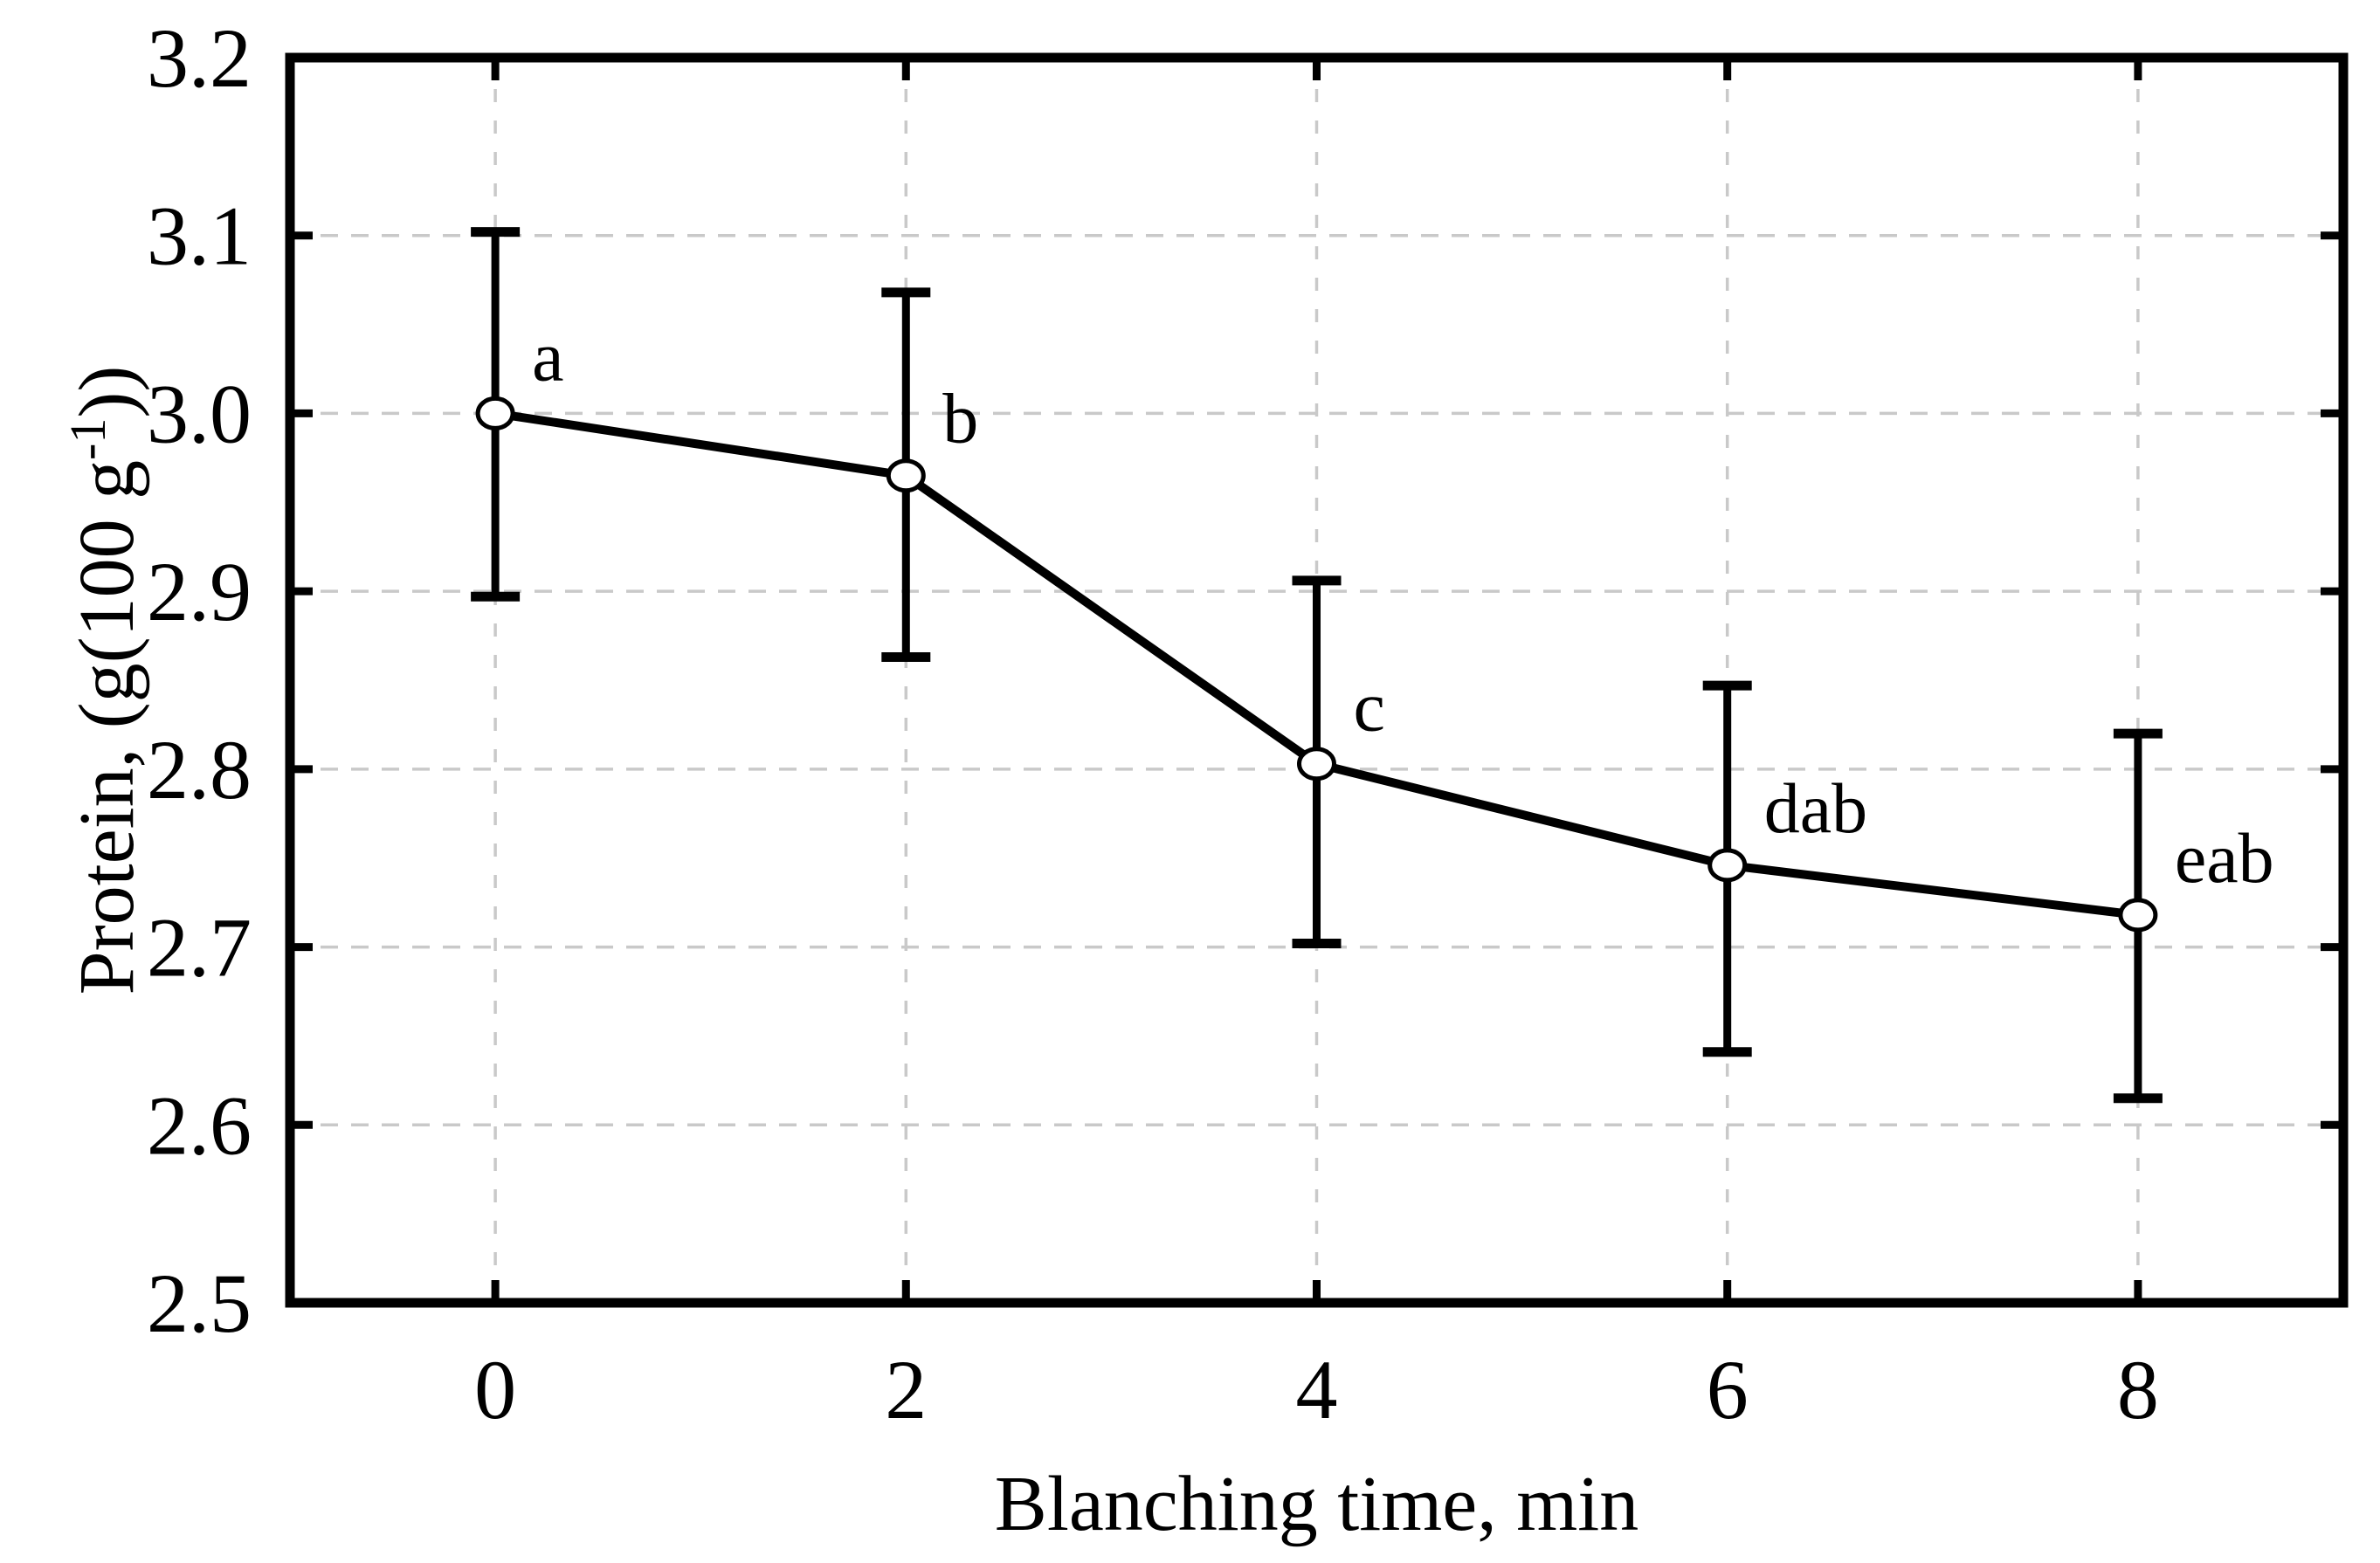 The image size is (2380, 1563). What do you see at coordinates (199, 948) in the screenshot?
I see `y-tick-label: 2.7` at bounding box center [199, 948].